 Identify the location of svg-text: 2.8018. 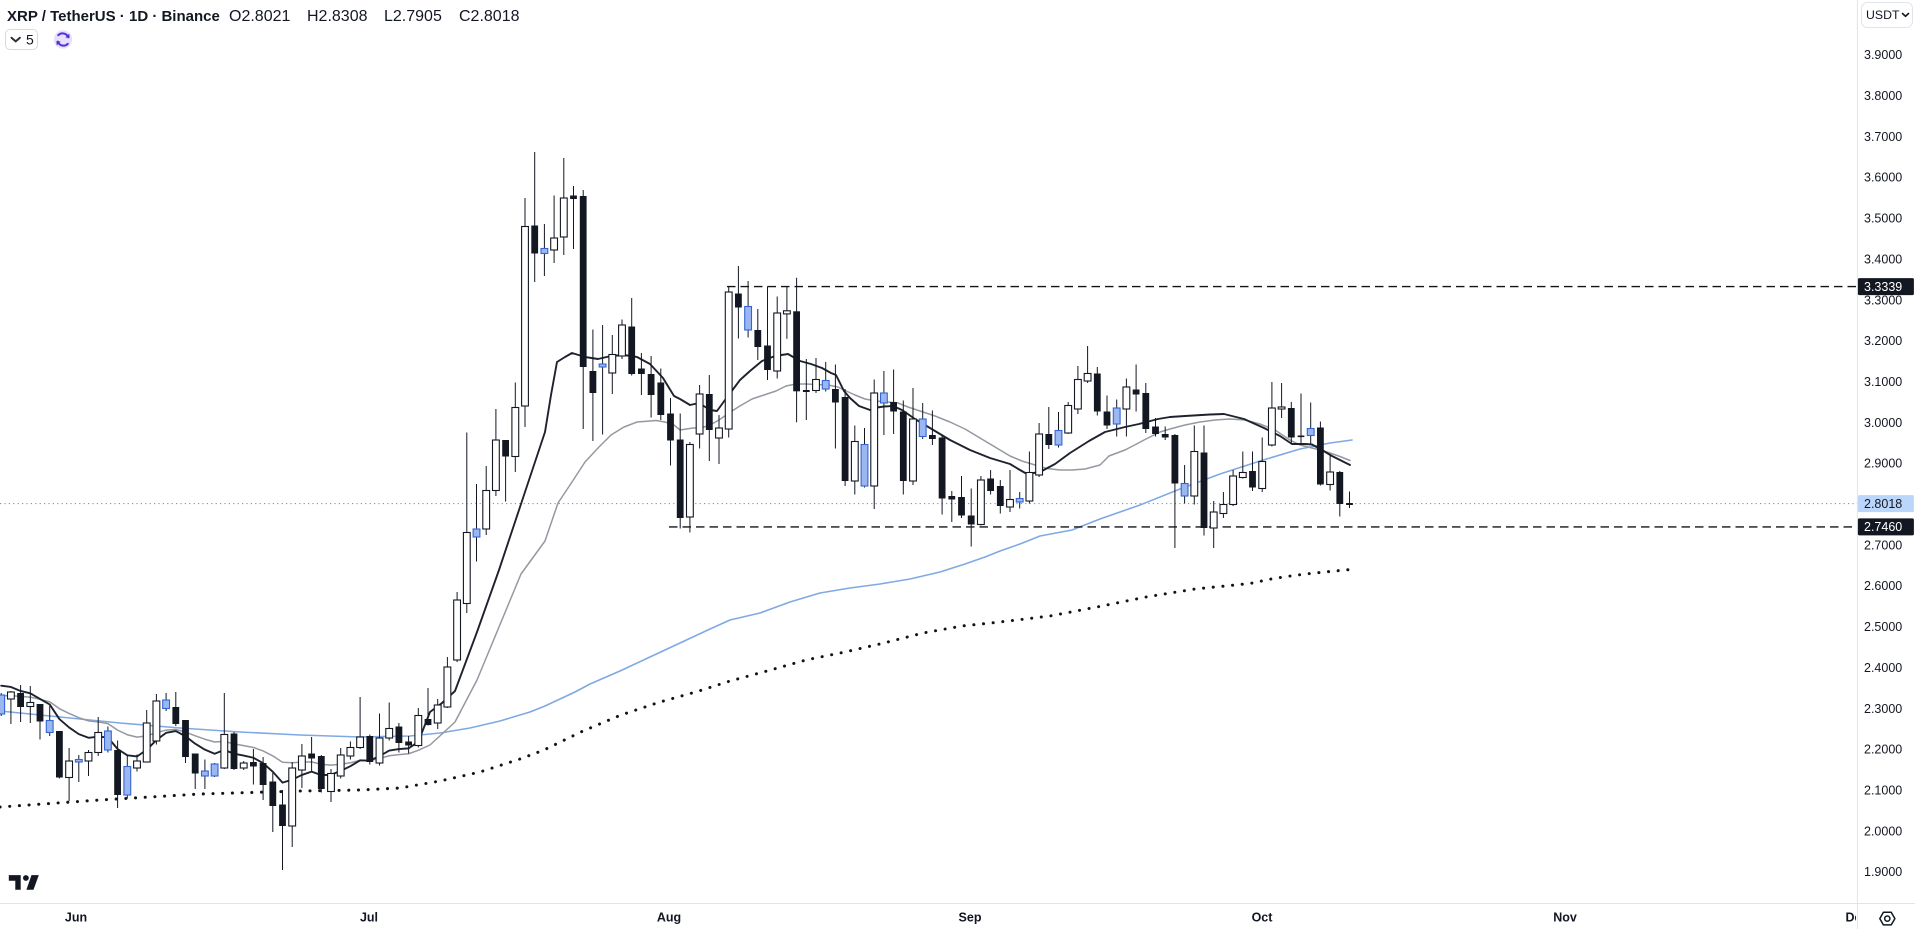
(1883, 504).